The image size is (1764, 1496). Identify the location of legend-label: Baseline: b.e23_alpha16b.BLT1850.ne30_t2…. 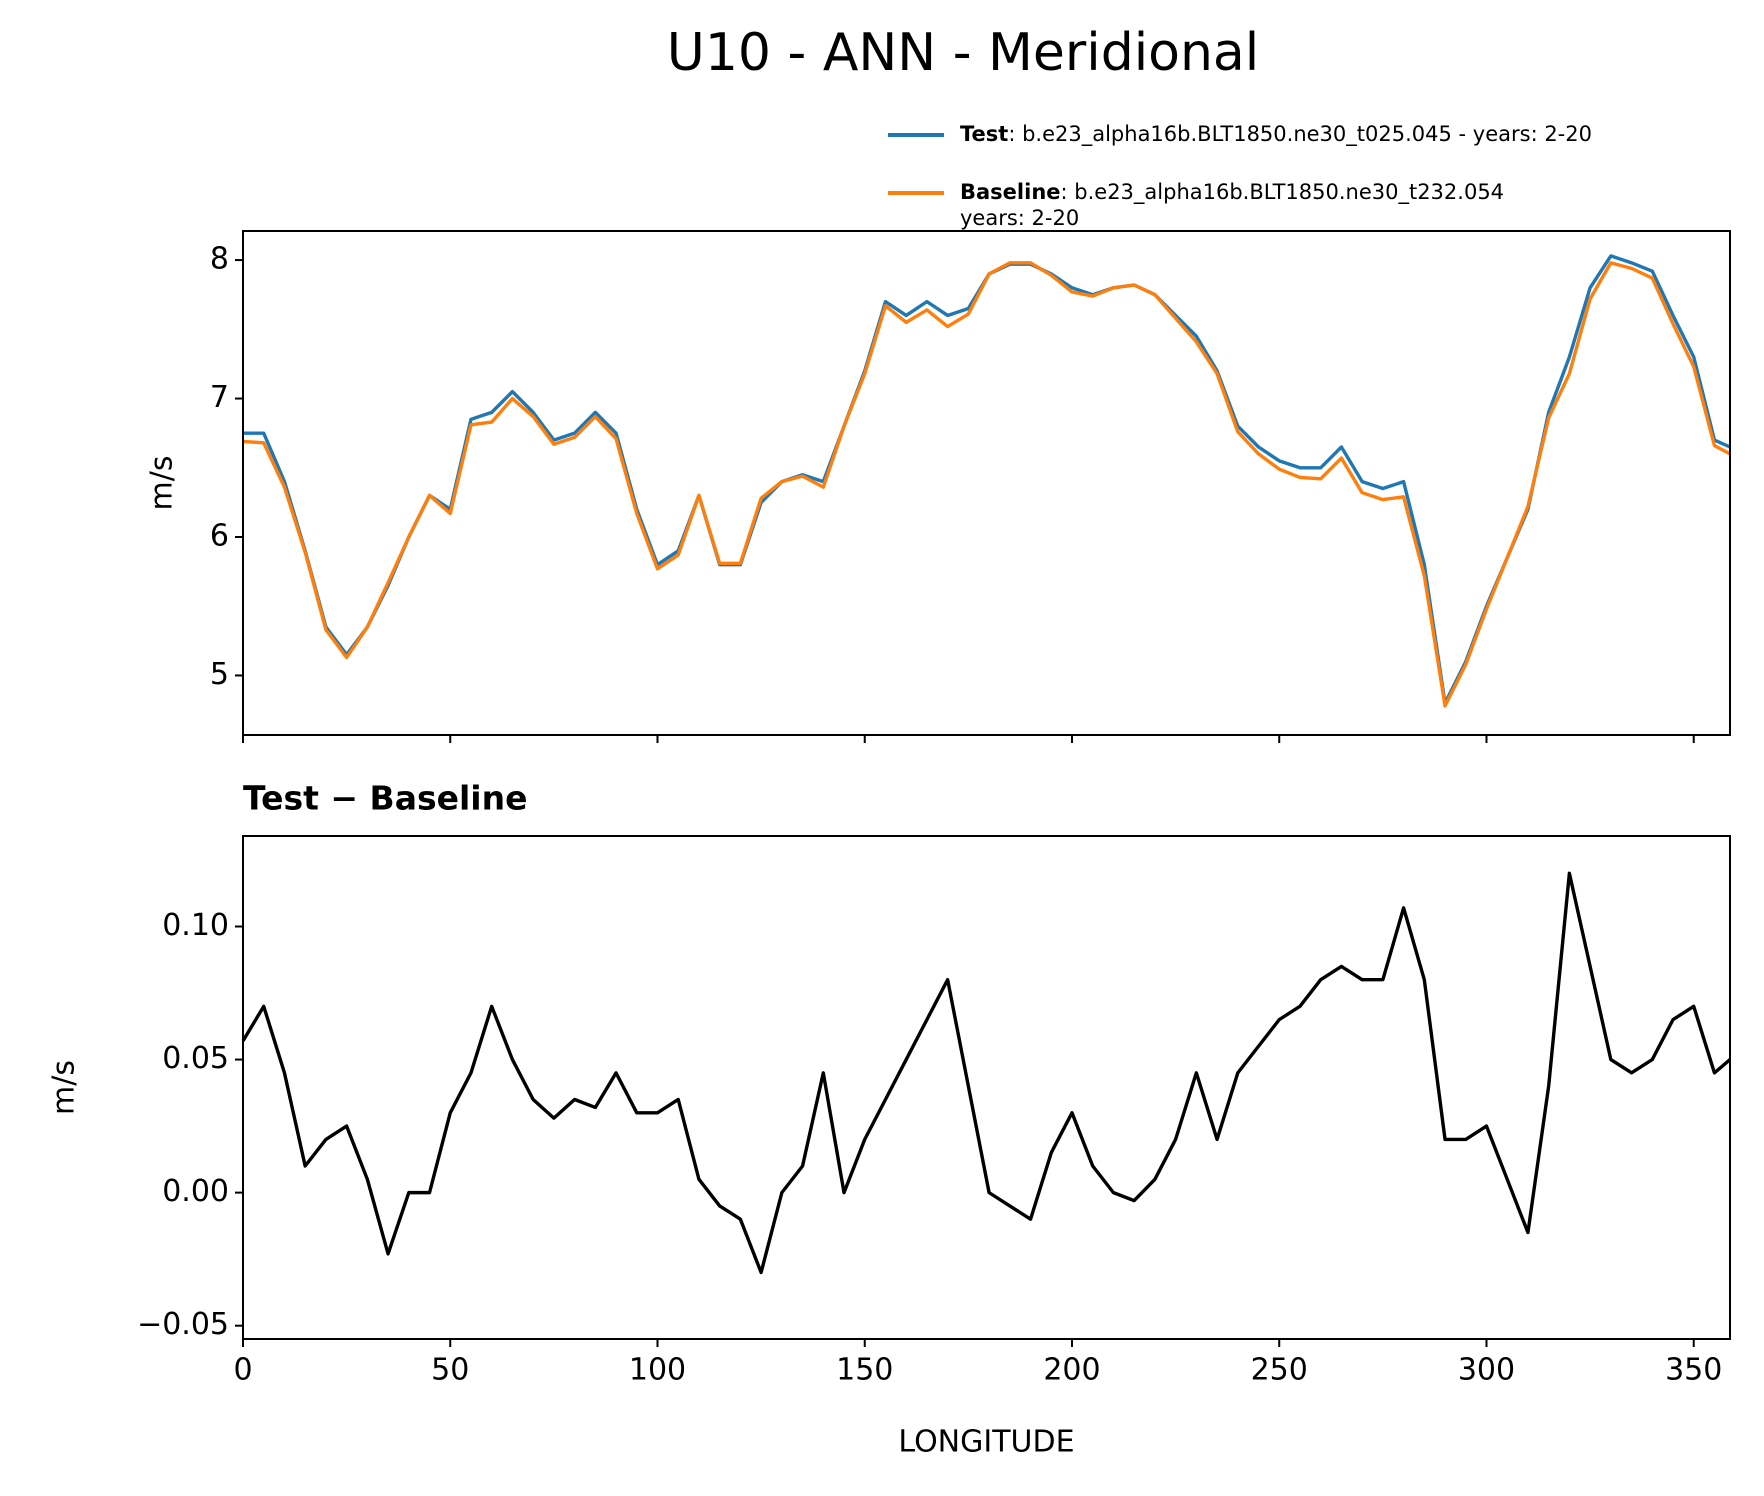
(1232, 192).